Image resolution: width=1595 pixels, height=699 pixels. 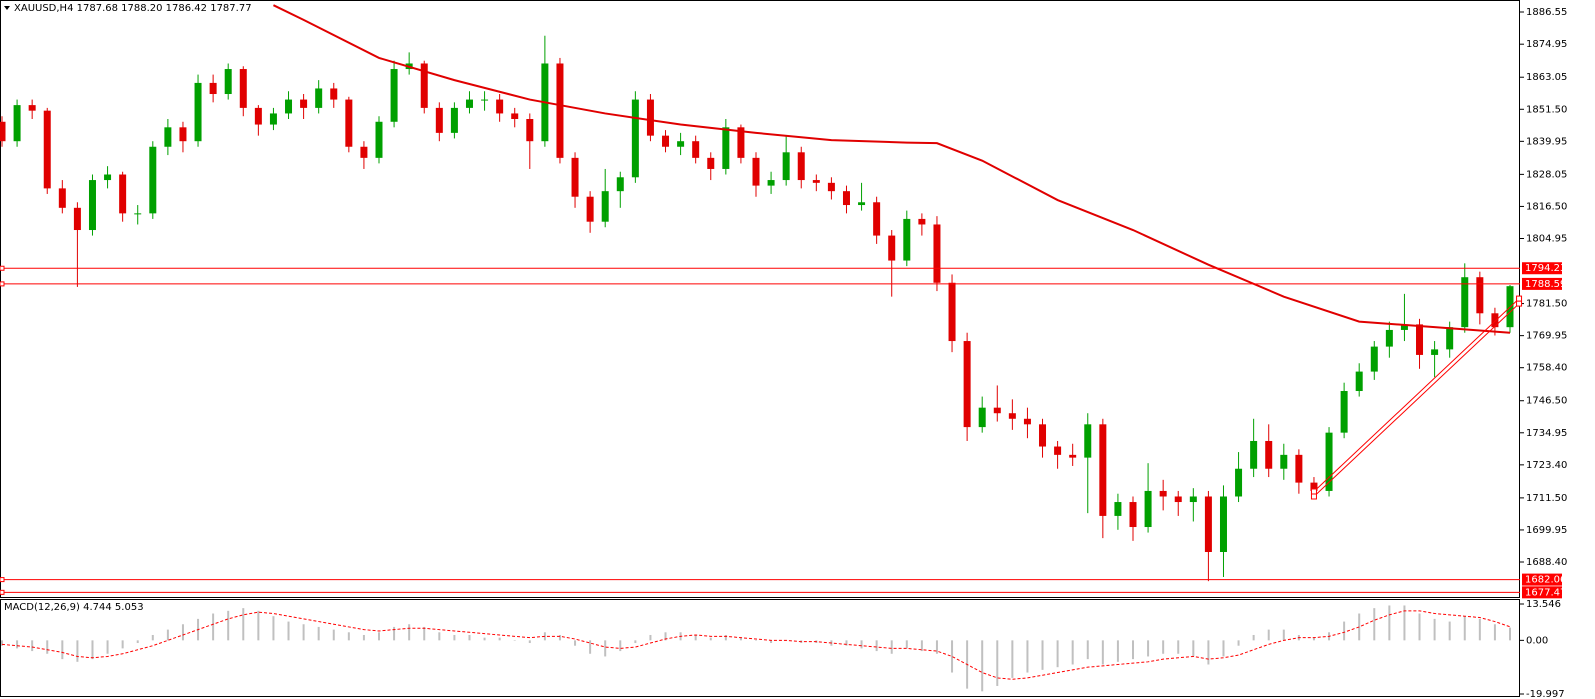 What do you see at coordinates (1546, 368) in the screenshot?
I see `y-tick-label: 1758.40` at bounding box center [1546, 368].